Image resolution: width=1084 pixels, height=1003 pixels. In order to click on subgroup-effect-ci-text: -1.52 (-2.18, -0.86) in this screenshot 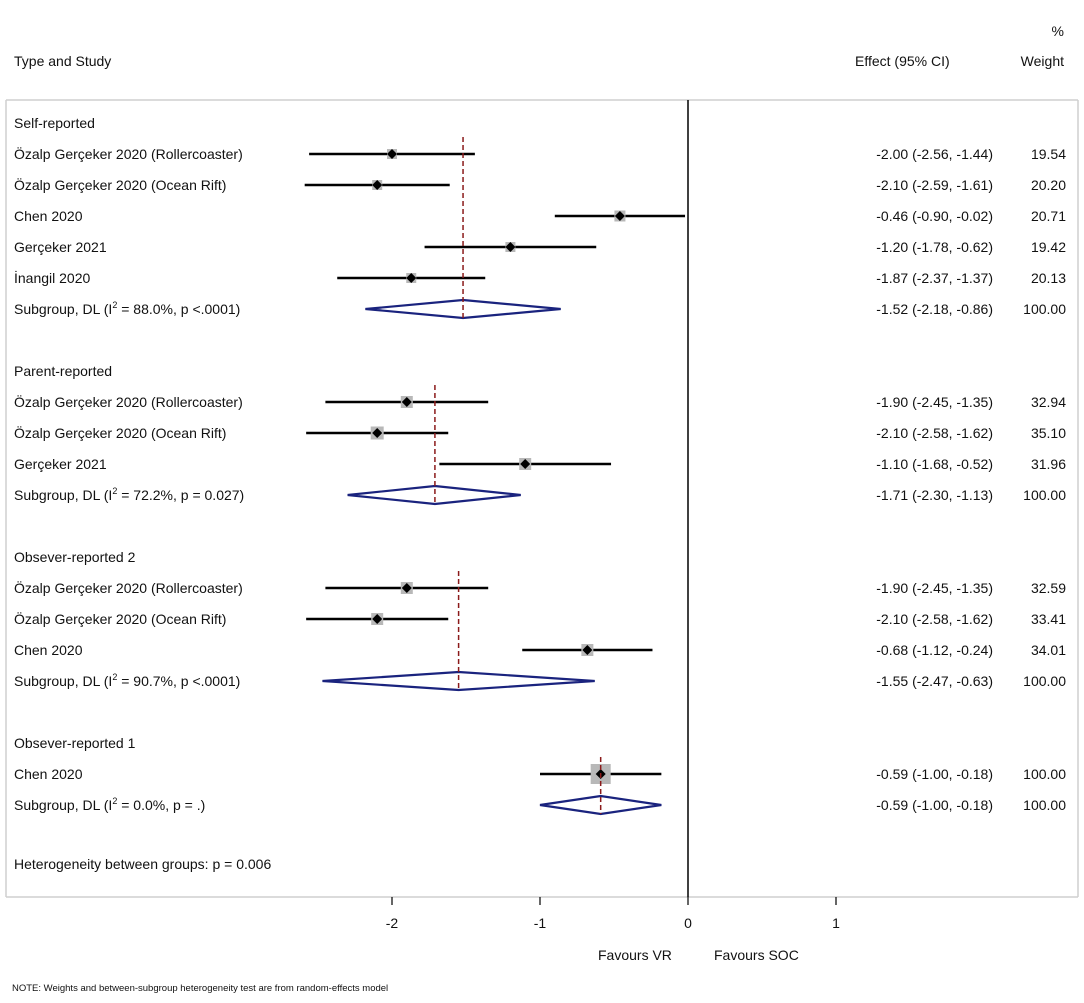, I will do `click(934, 309)`.